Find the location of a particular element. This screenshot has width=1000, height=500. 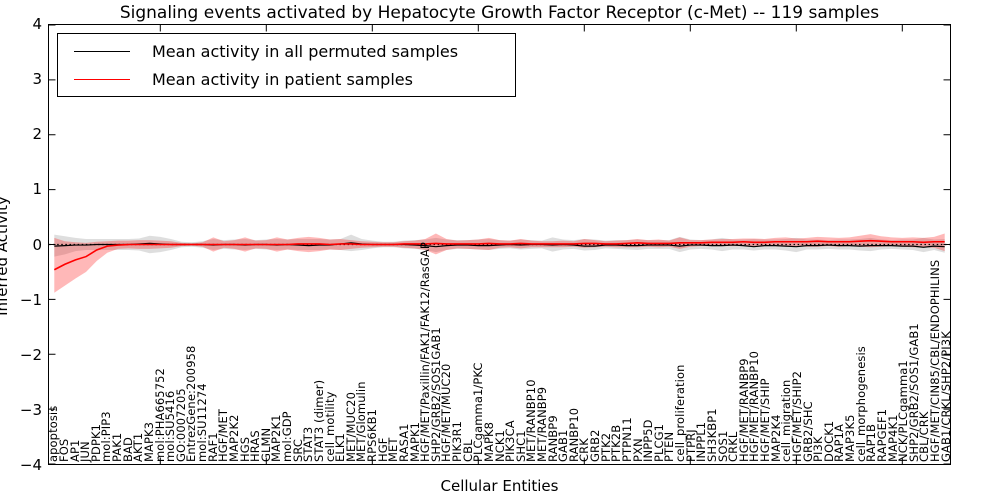

legend-entry-permuted: Mean activity in all permuted samples is located at coordinates (258, 51).